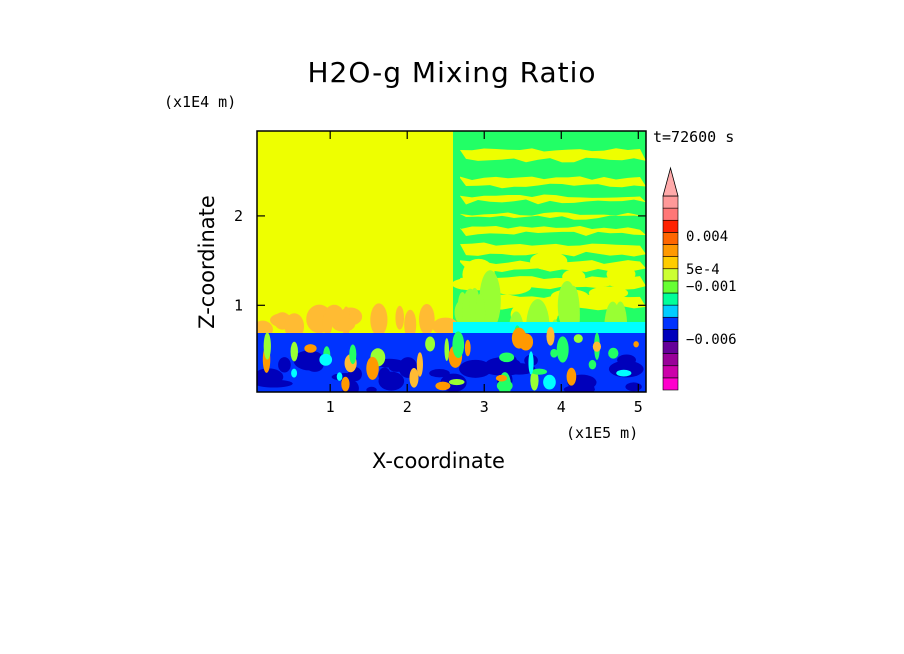 The width and height of the screenshot is (904, 654). Describe the element at coordinates (238, 305) in the screenshot. I see `y-tick-label: 1` at that location.